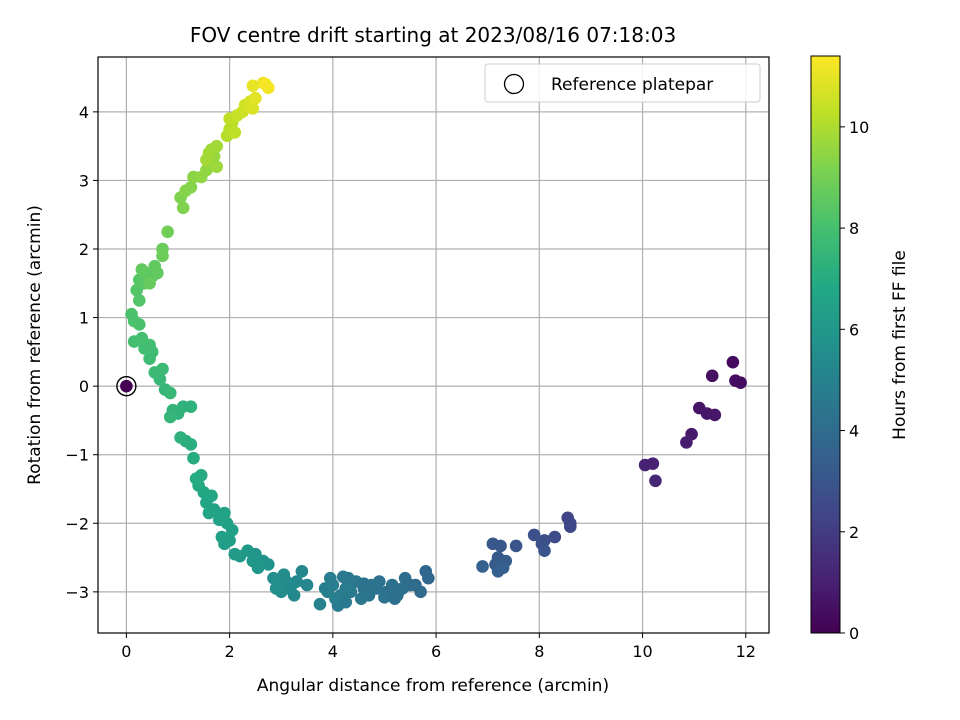  I want to click on colorbar-tick-label: 2, so click(854, 532).